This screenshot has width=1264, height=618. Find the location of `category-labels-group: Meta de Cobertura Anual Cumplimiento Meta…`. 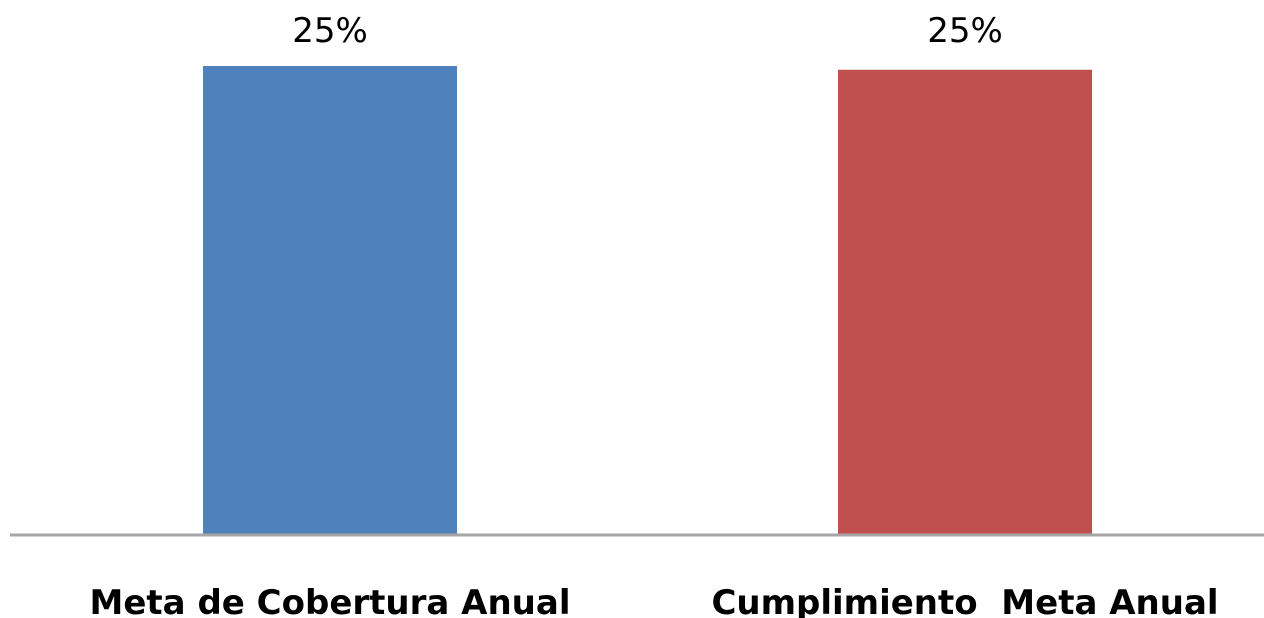

category-labels-group: Meta de Cobertura Anual Cumplimiento Meta… is located at coordinates (654, 600).